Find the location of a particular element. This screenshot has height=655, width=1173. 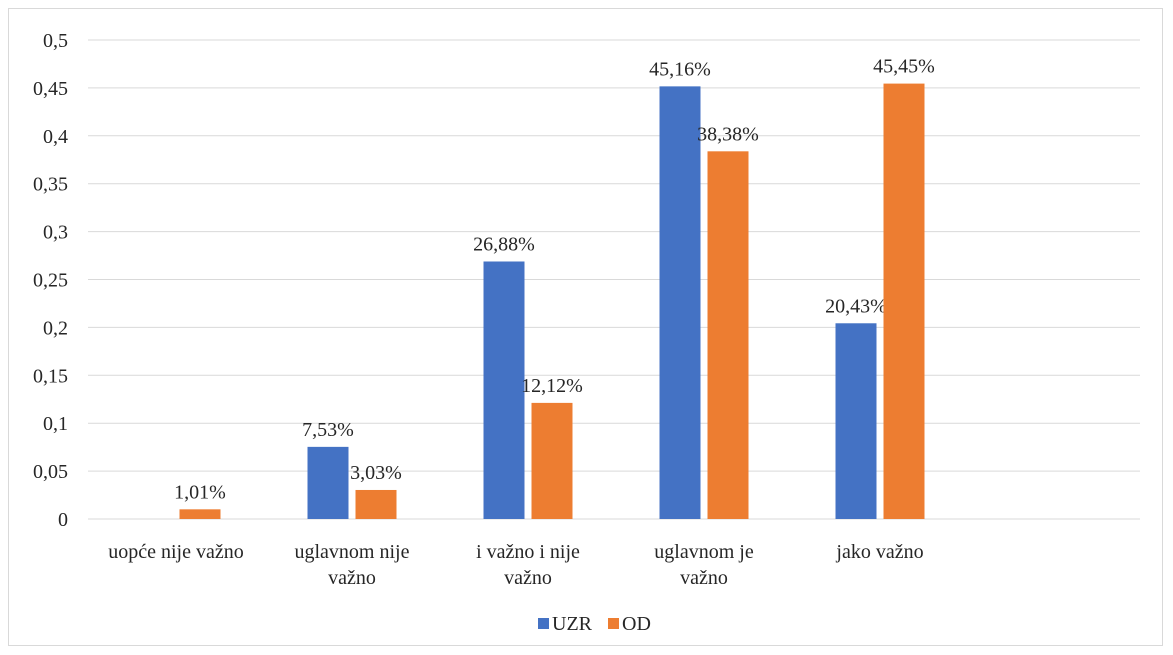

y-tick-label: 0,4 is located at coordinates (55, 137).